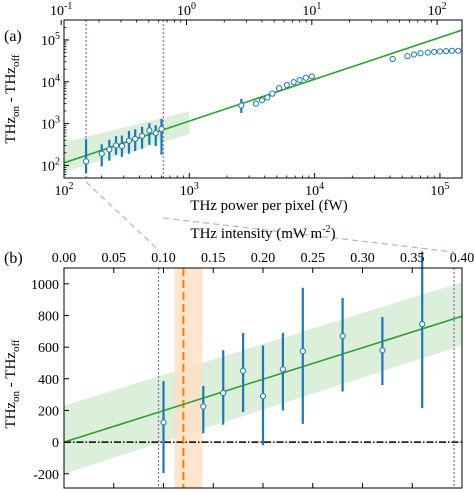 Image resolution: width=474 pixels, height=493 pixels. What do you see at coordinates (50, 165) in the screenshot?
I see `panel-a-y-tick-label: 10²` at bounding box center [50, 165].